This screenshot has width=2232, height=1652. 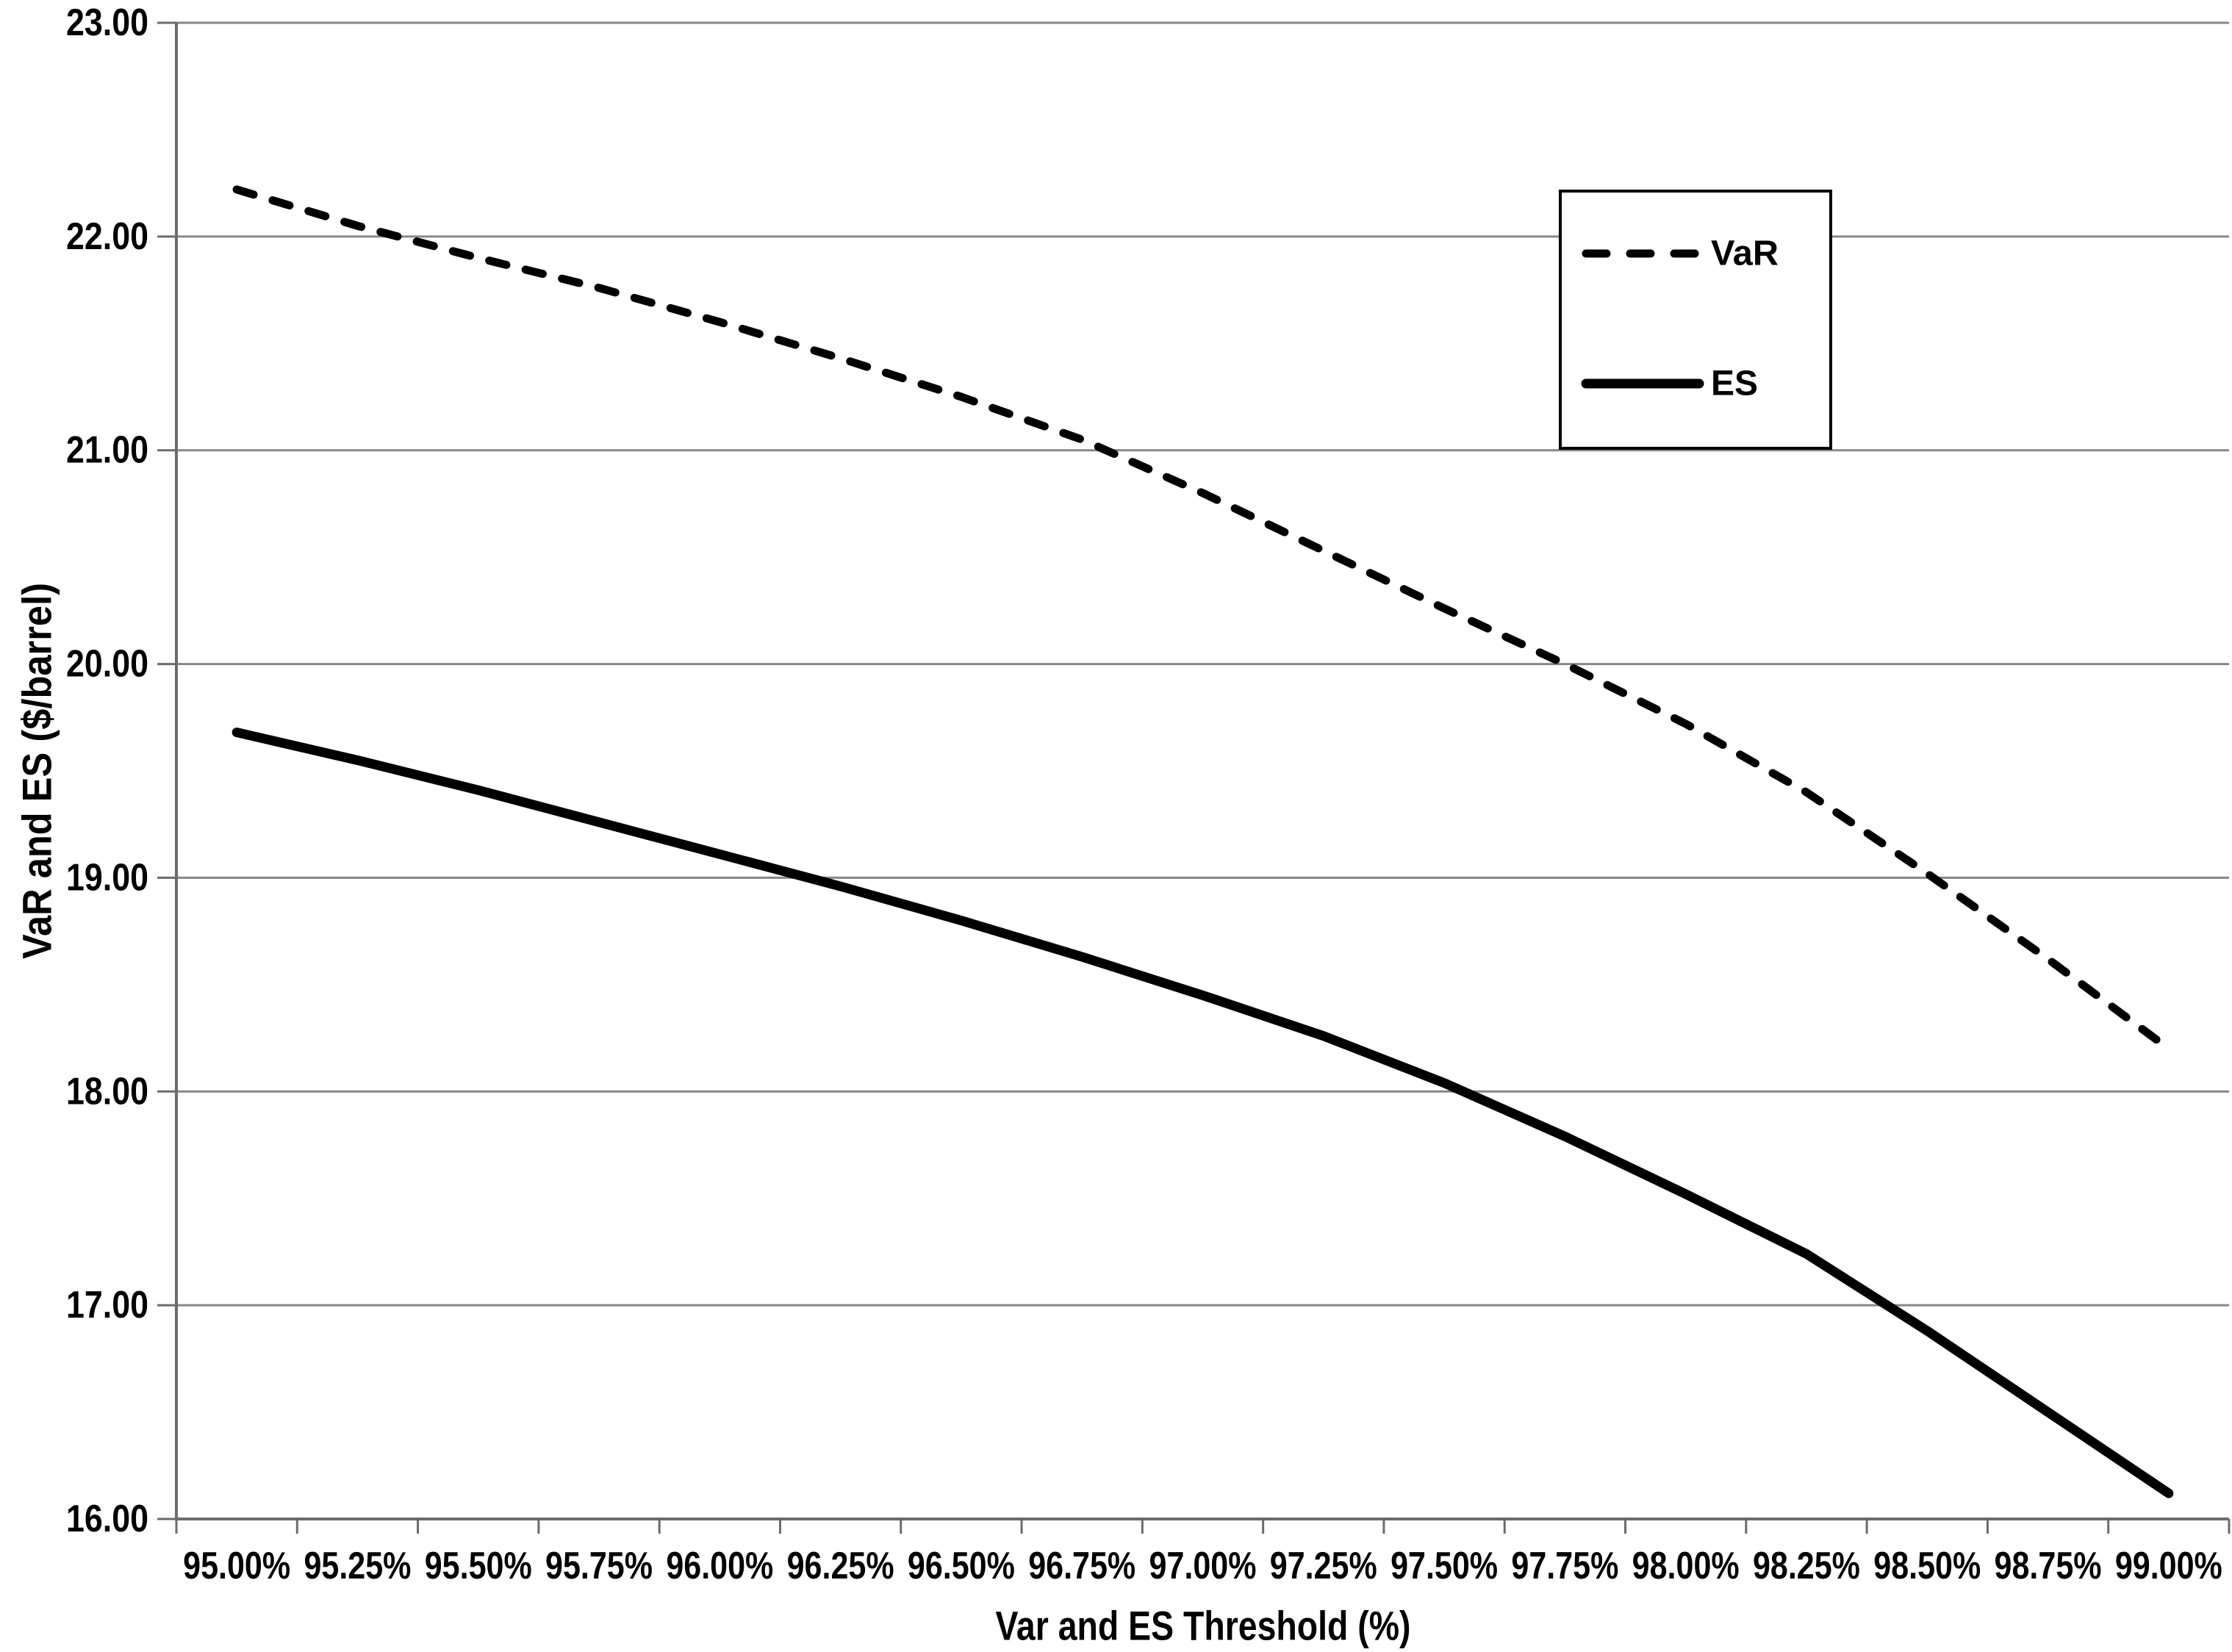 What do you see at coordinates (37, 771) in the screenshot?
I see `y-axis-title: VaR and ES ($/barrel)` at bounding box center [37, 771].